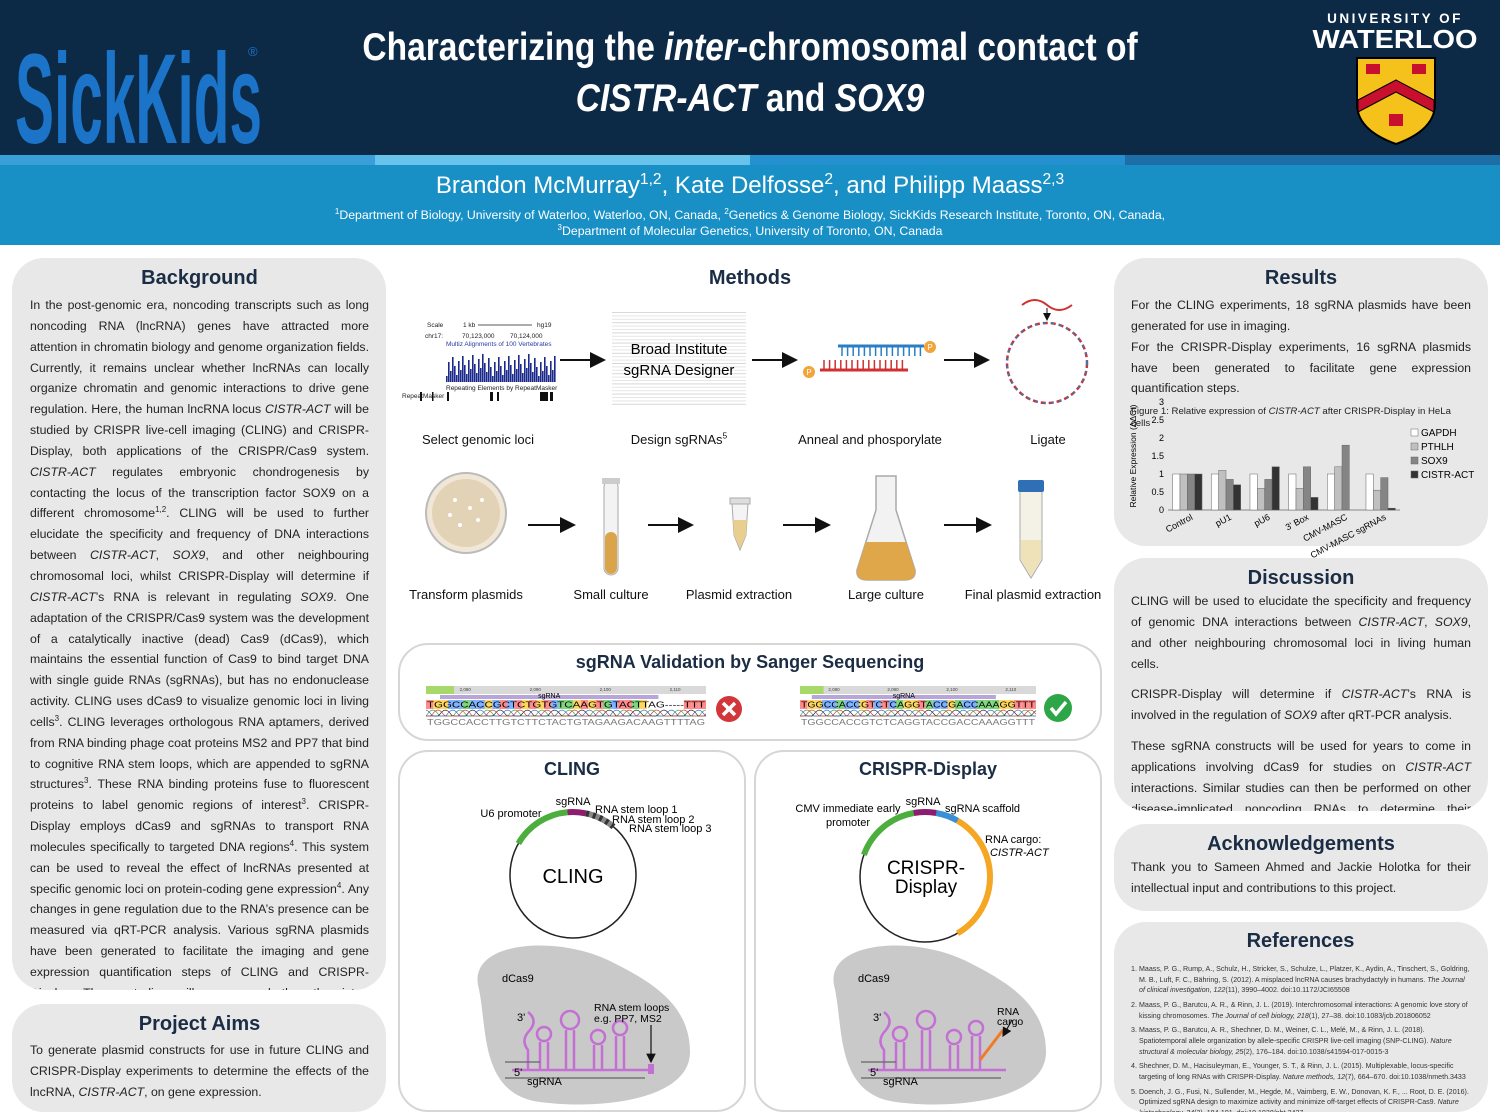 Image resolution: width=1500 pixels, height=1114 pixels. What do you see at coordinates (1384, 715) in the screenshot?
I see `text-run: after qRT-PCR analysis.` at bounding box center [1384, 715].